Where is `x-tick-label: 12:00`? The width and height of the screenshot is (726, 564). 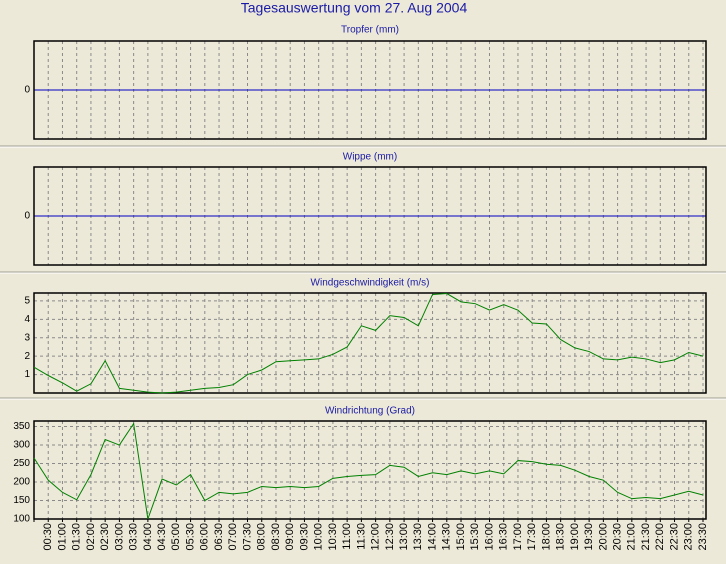
x-tick-label: 12:00 is located at coordinates (376, 537).